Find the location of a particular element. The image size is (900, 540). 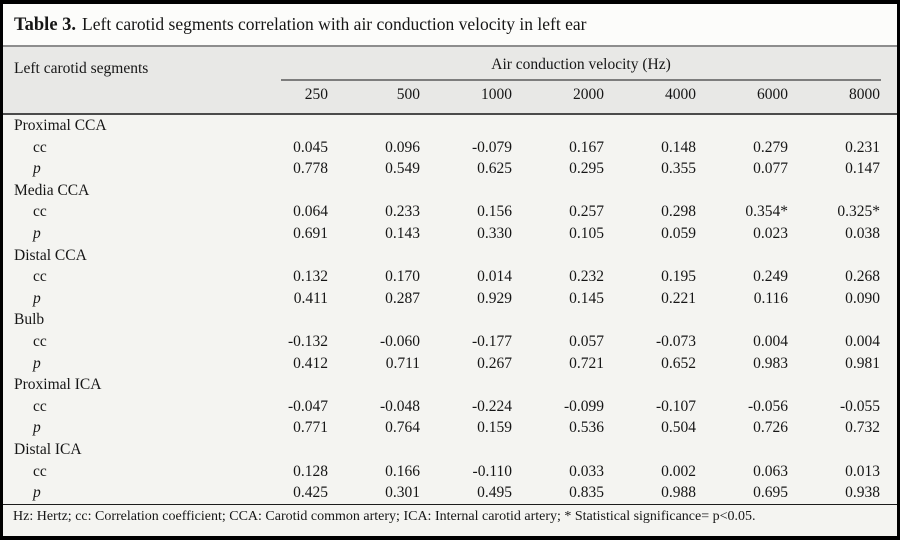

value-cell: 0.267 is located at coordinates (494, 363).